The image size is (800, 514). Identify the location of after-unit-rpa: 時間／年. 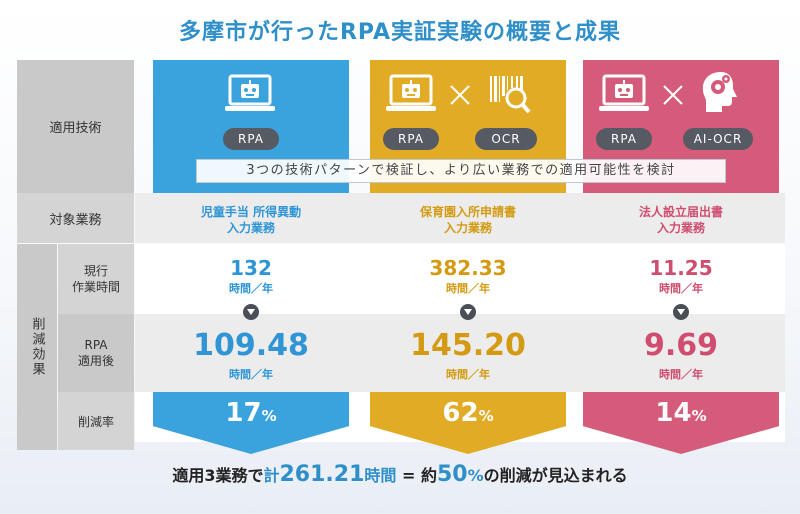
(251, 374).